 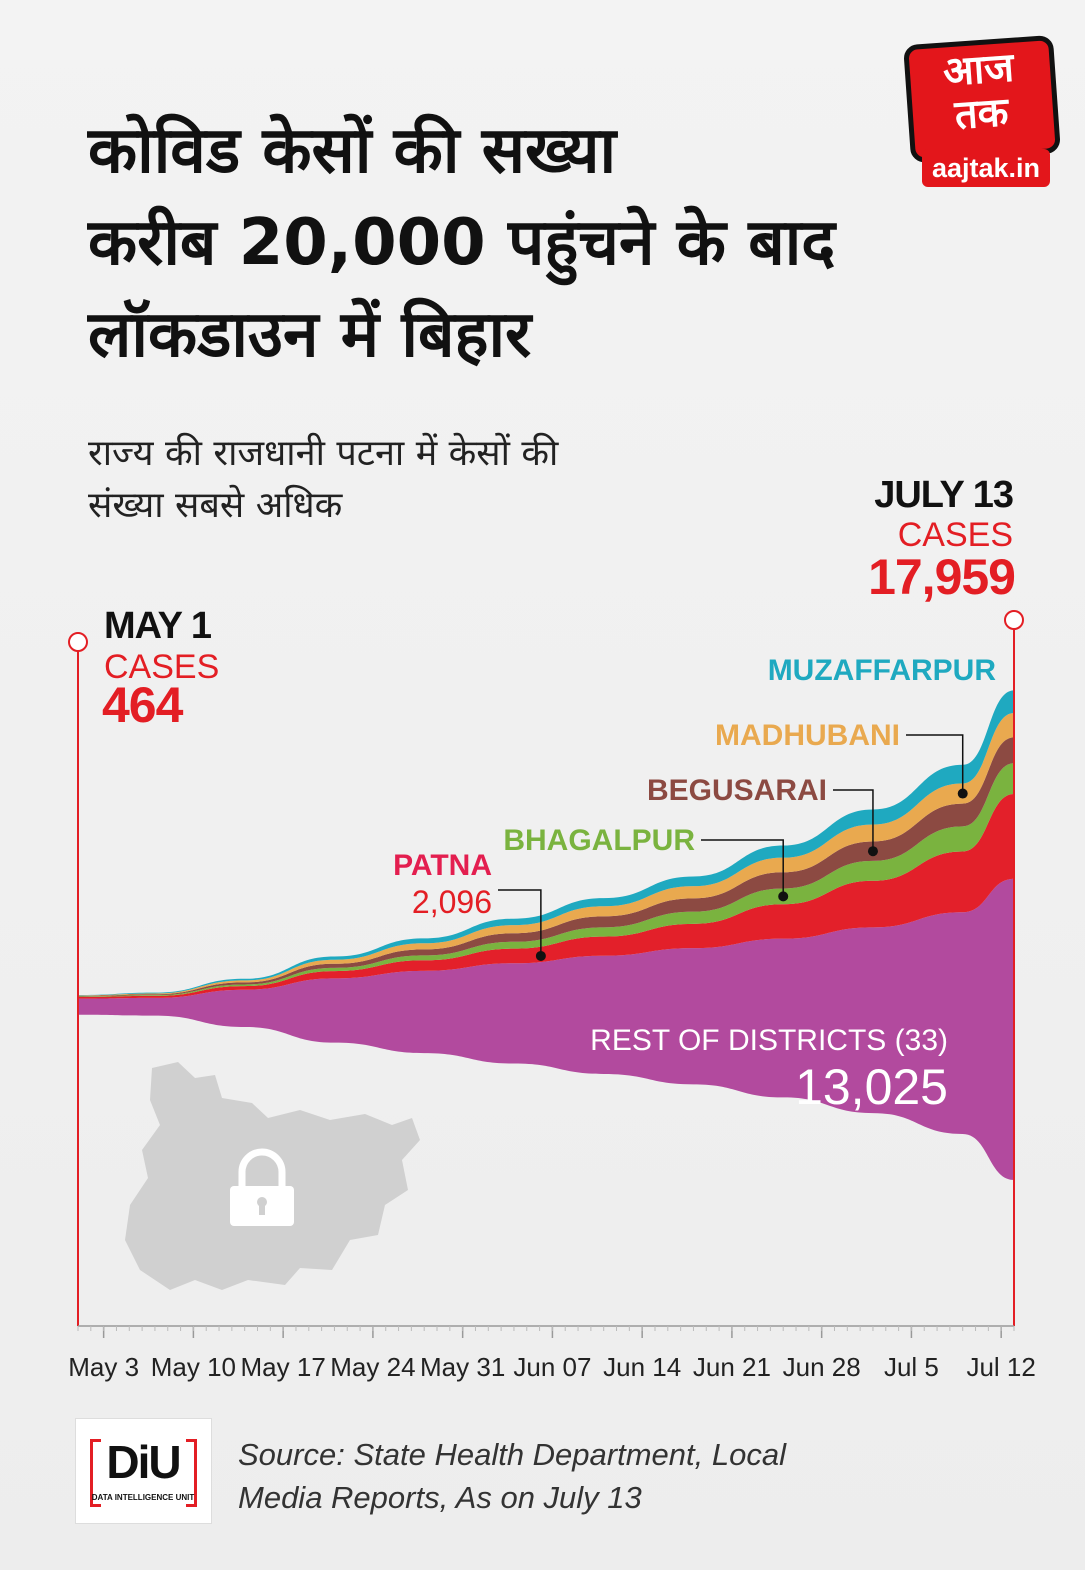 What do you see at coordinates (986, 168) in the screenshot?
I see `logo-url: aajtak.in` at bounding box center [986, 168].